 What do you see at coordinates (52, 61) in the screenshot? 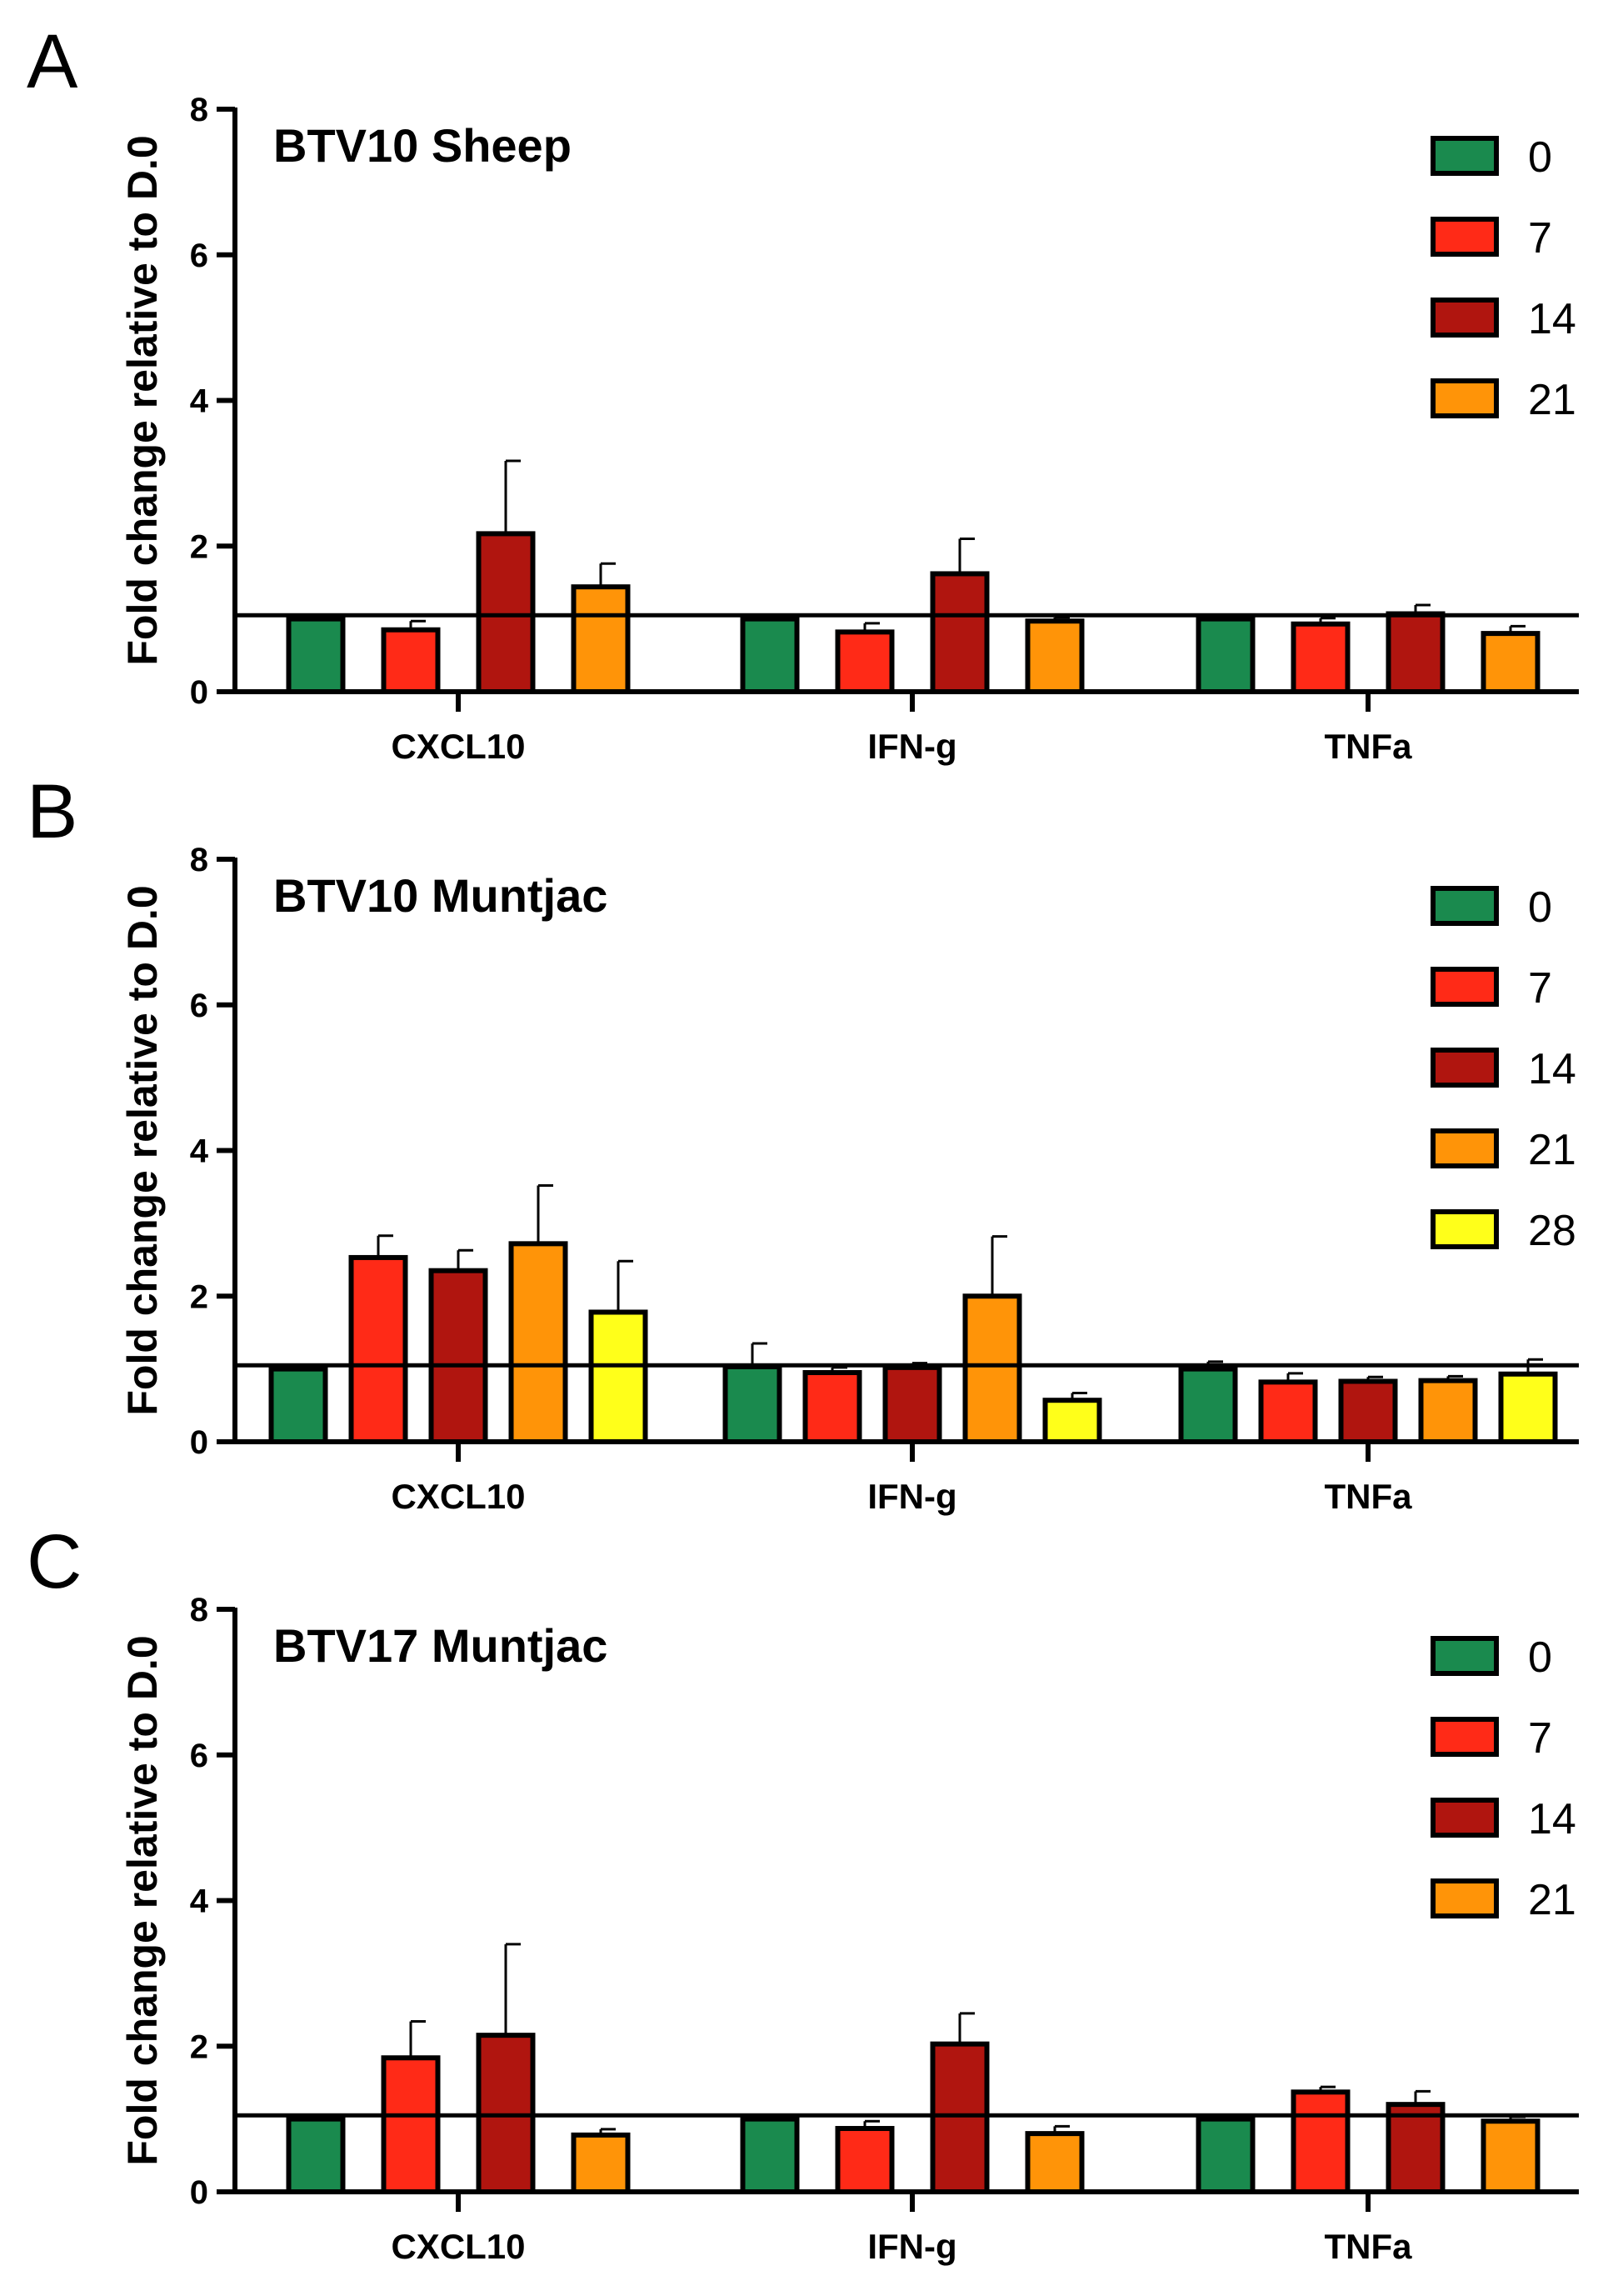
I see `panel-letter: A` at bounding box center [52, 61].